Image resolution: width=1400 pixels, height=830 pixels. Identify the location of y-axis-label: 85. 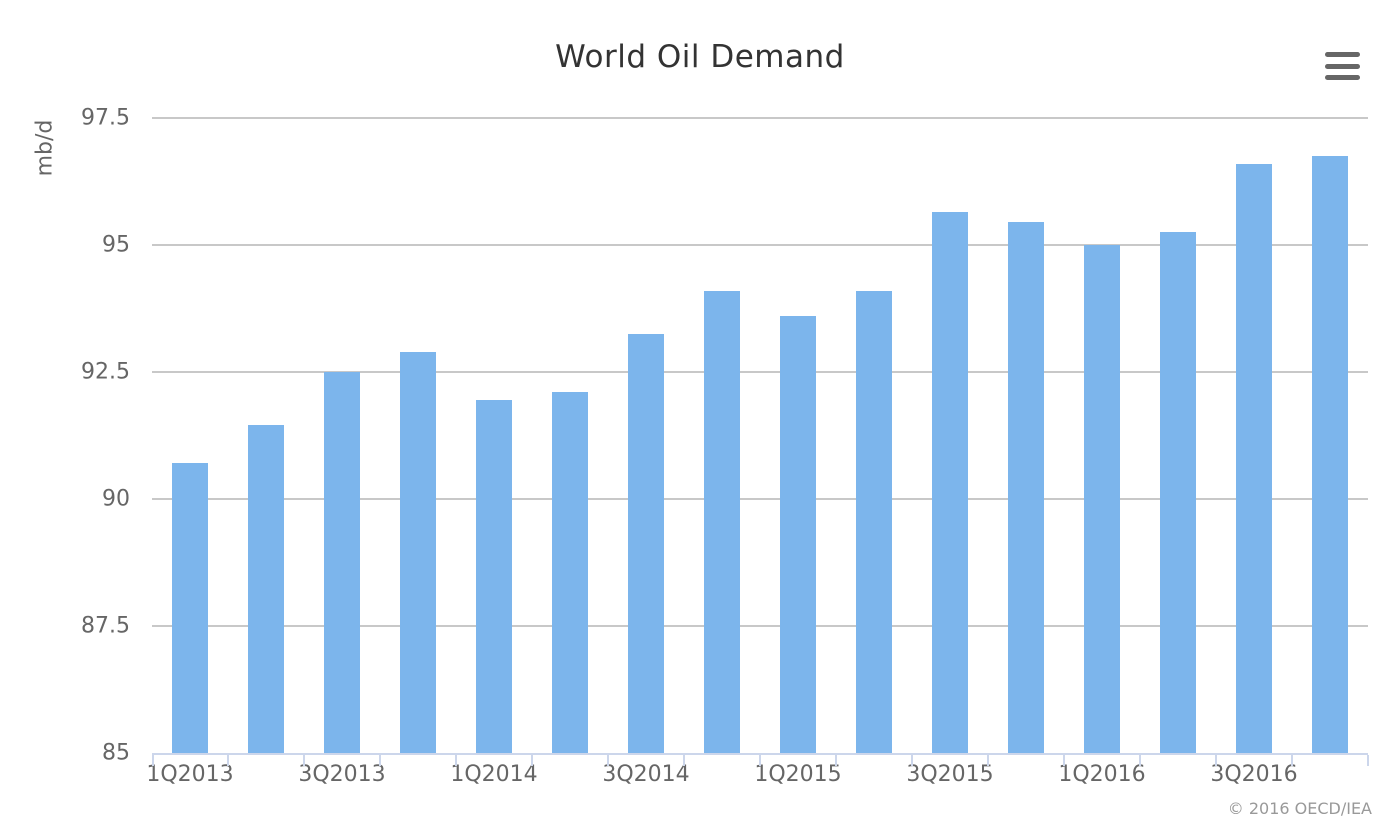
(116, 753).